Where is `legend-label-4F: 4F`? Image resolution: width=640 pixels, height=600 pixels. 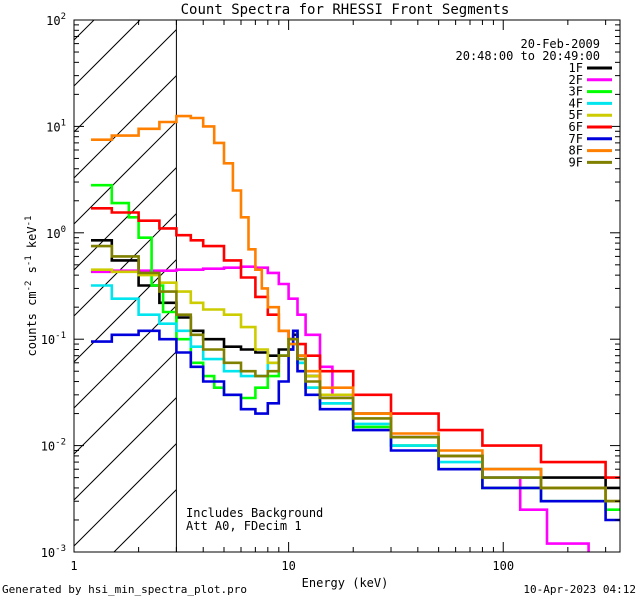
legend-label-4F: 4F is located at coordinates (576, 103).